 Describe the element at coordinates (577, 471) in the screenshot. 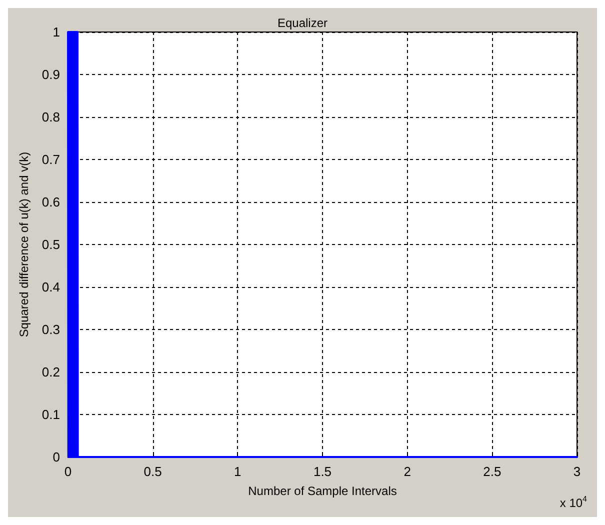

I see `x-tick-label: 3` at that location.